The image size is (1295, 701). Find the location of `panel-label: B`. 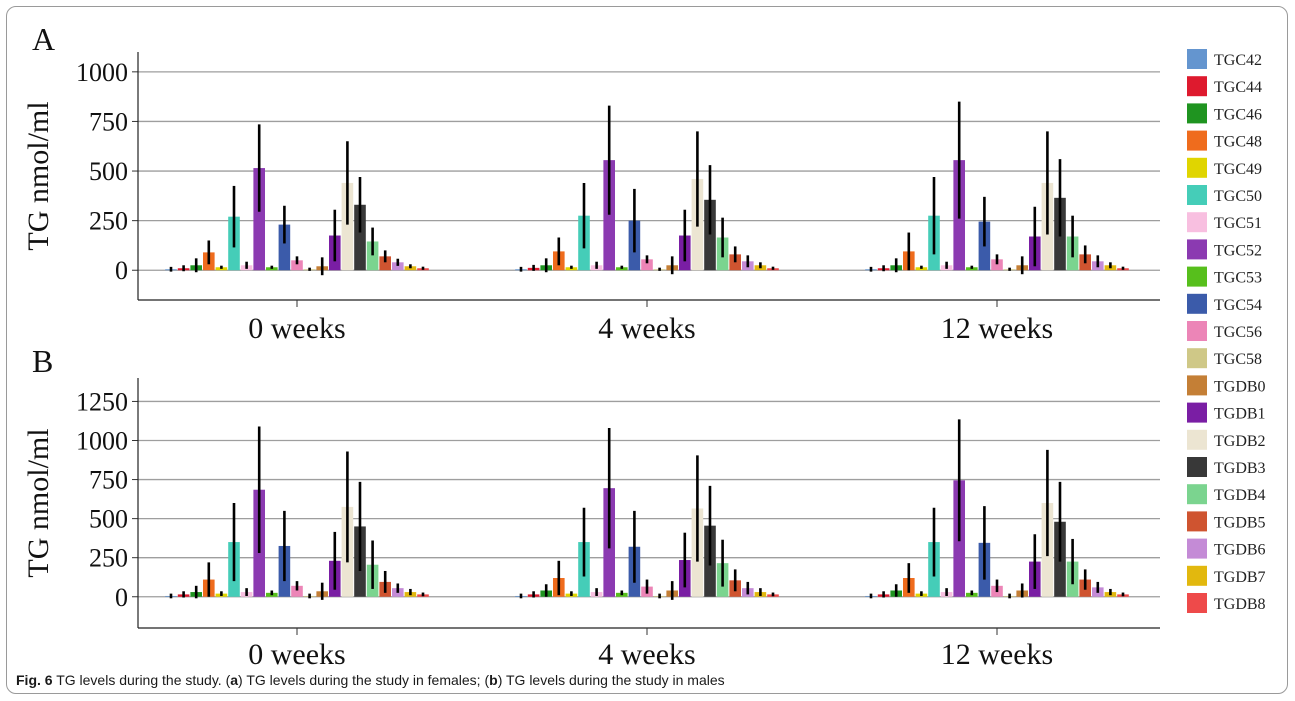

panel-label: B is located at coordinates (42, 361).